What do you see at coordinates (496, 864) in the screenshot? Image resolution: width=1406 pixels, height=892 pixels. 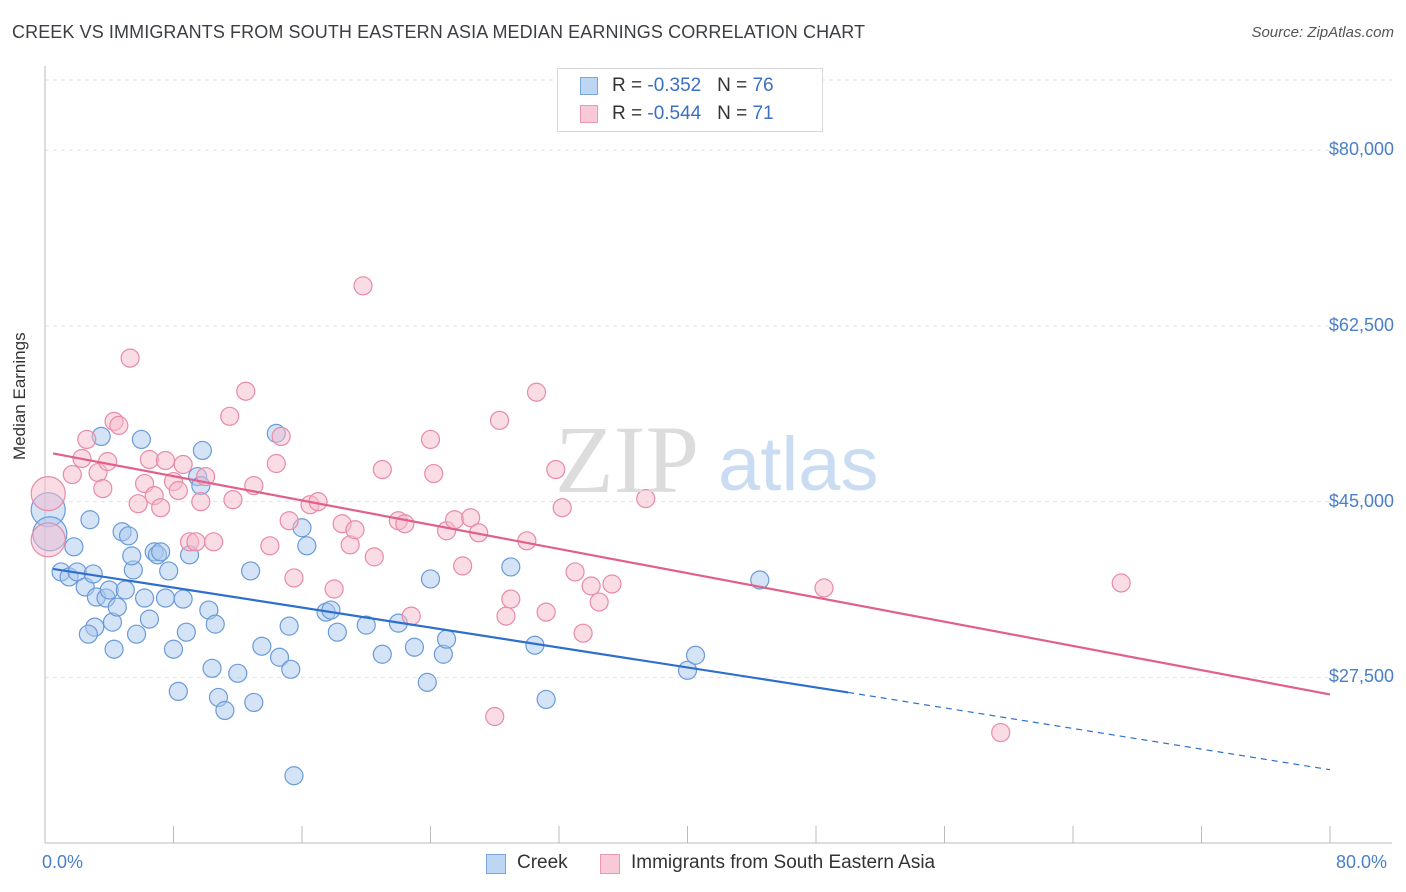 I see `bottom-creek-swatch` at bounding box center [496, 864].